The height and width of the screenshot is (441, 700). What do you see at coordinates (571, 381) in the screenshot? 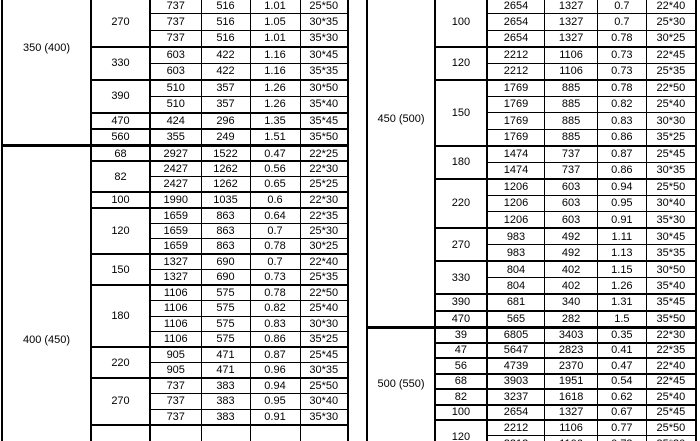
I see `value-cell: 1951` at bounding box center [571, 381].